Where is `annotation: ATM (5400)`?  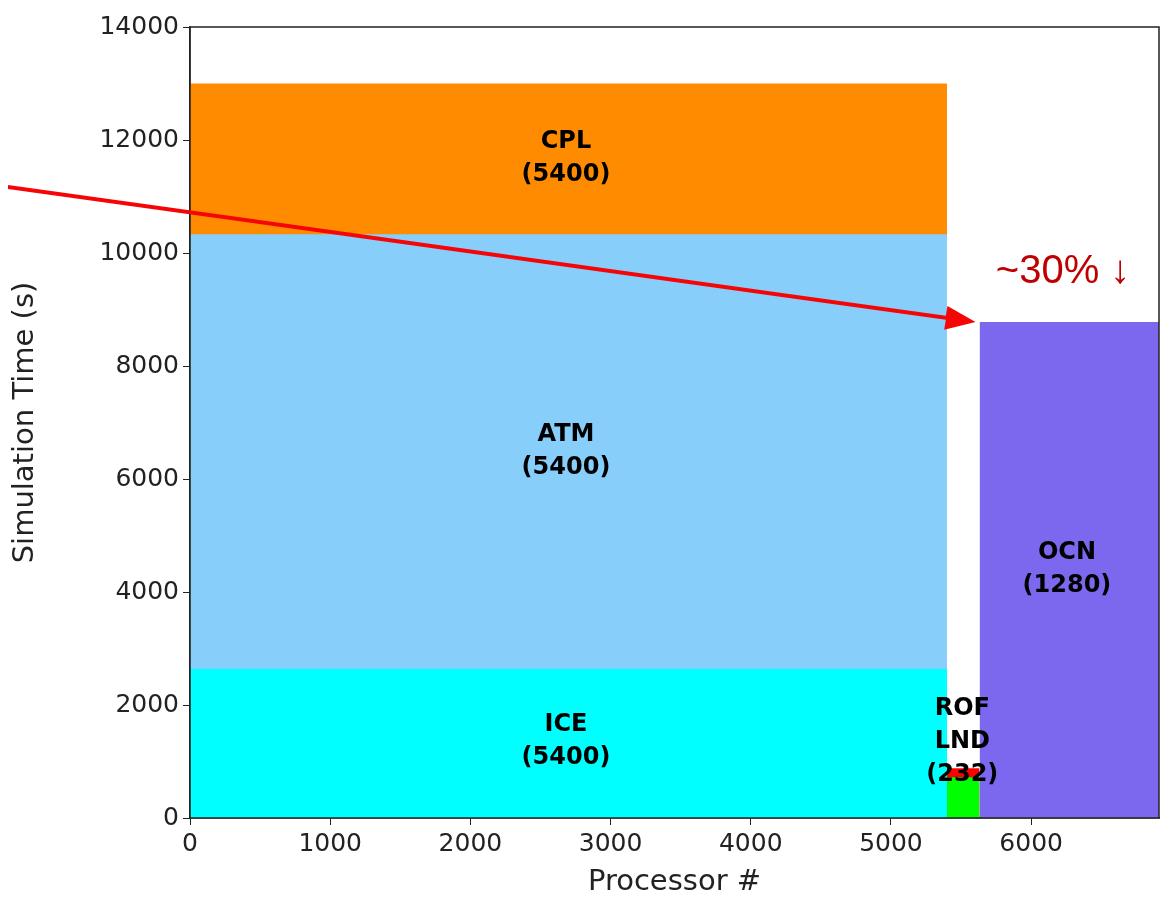 annotation: ATM (5400) is located at coordinates (566, 449).